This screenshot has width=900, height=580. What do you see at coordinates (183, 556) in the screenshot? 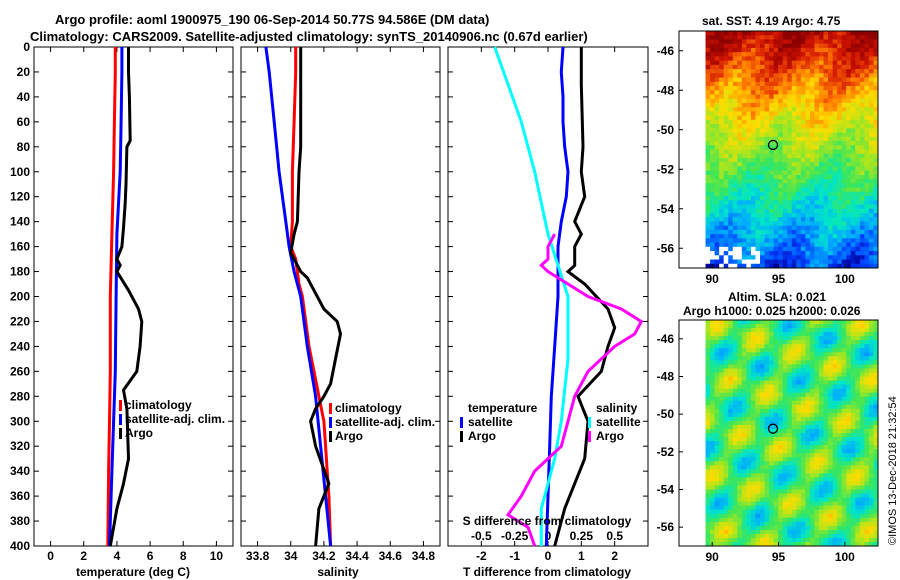
I see `x-tick-label: 8` at bounding box center [183, 556].